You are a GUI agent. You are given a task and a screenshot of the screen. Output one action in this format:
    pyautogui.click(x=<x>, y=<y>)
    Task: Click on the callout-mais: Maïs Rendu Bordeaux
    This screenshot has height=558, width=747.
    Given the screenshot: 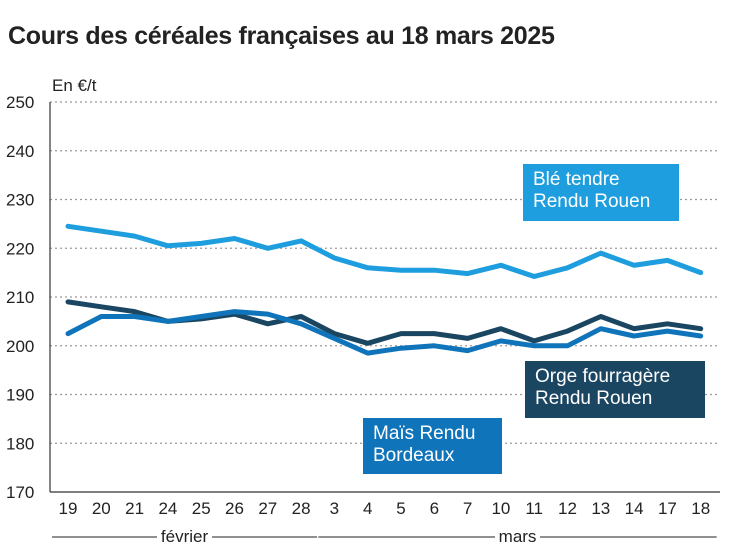 What is the action you would take?
    pyautogui.click(x=432, y=446)
    